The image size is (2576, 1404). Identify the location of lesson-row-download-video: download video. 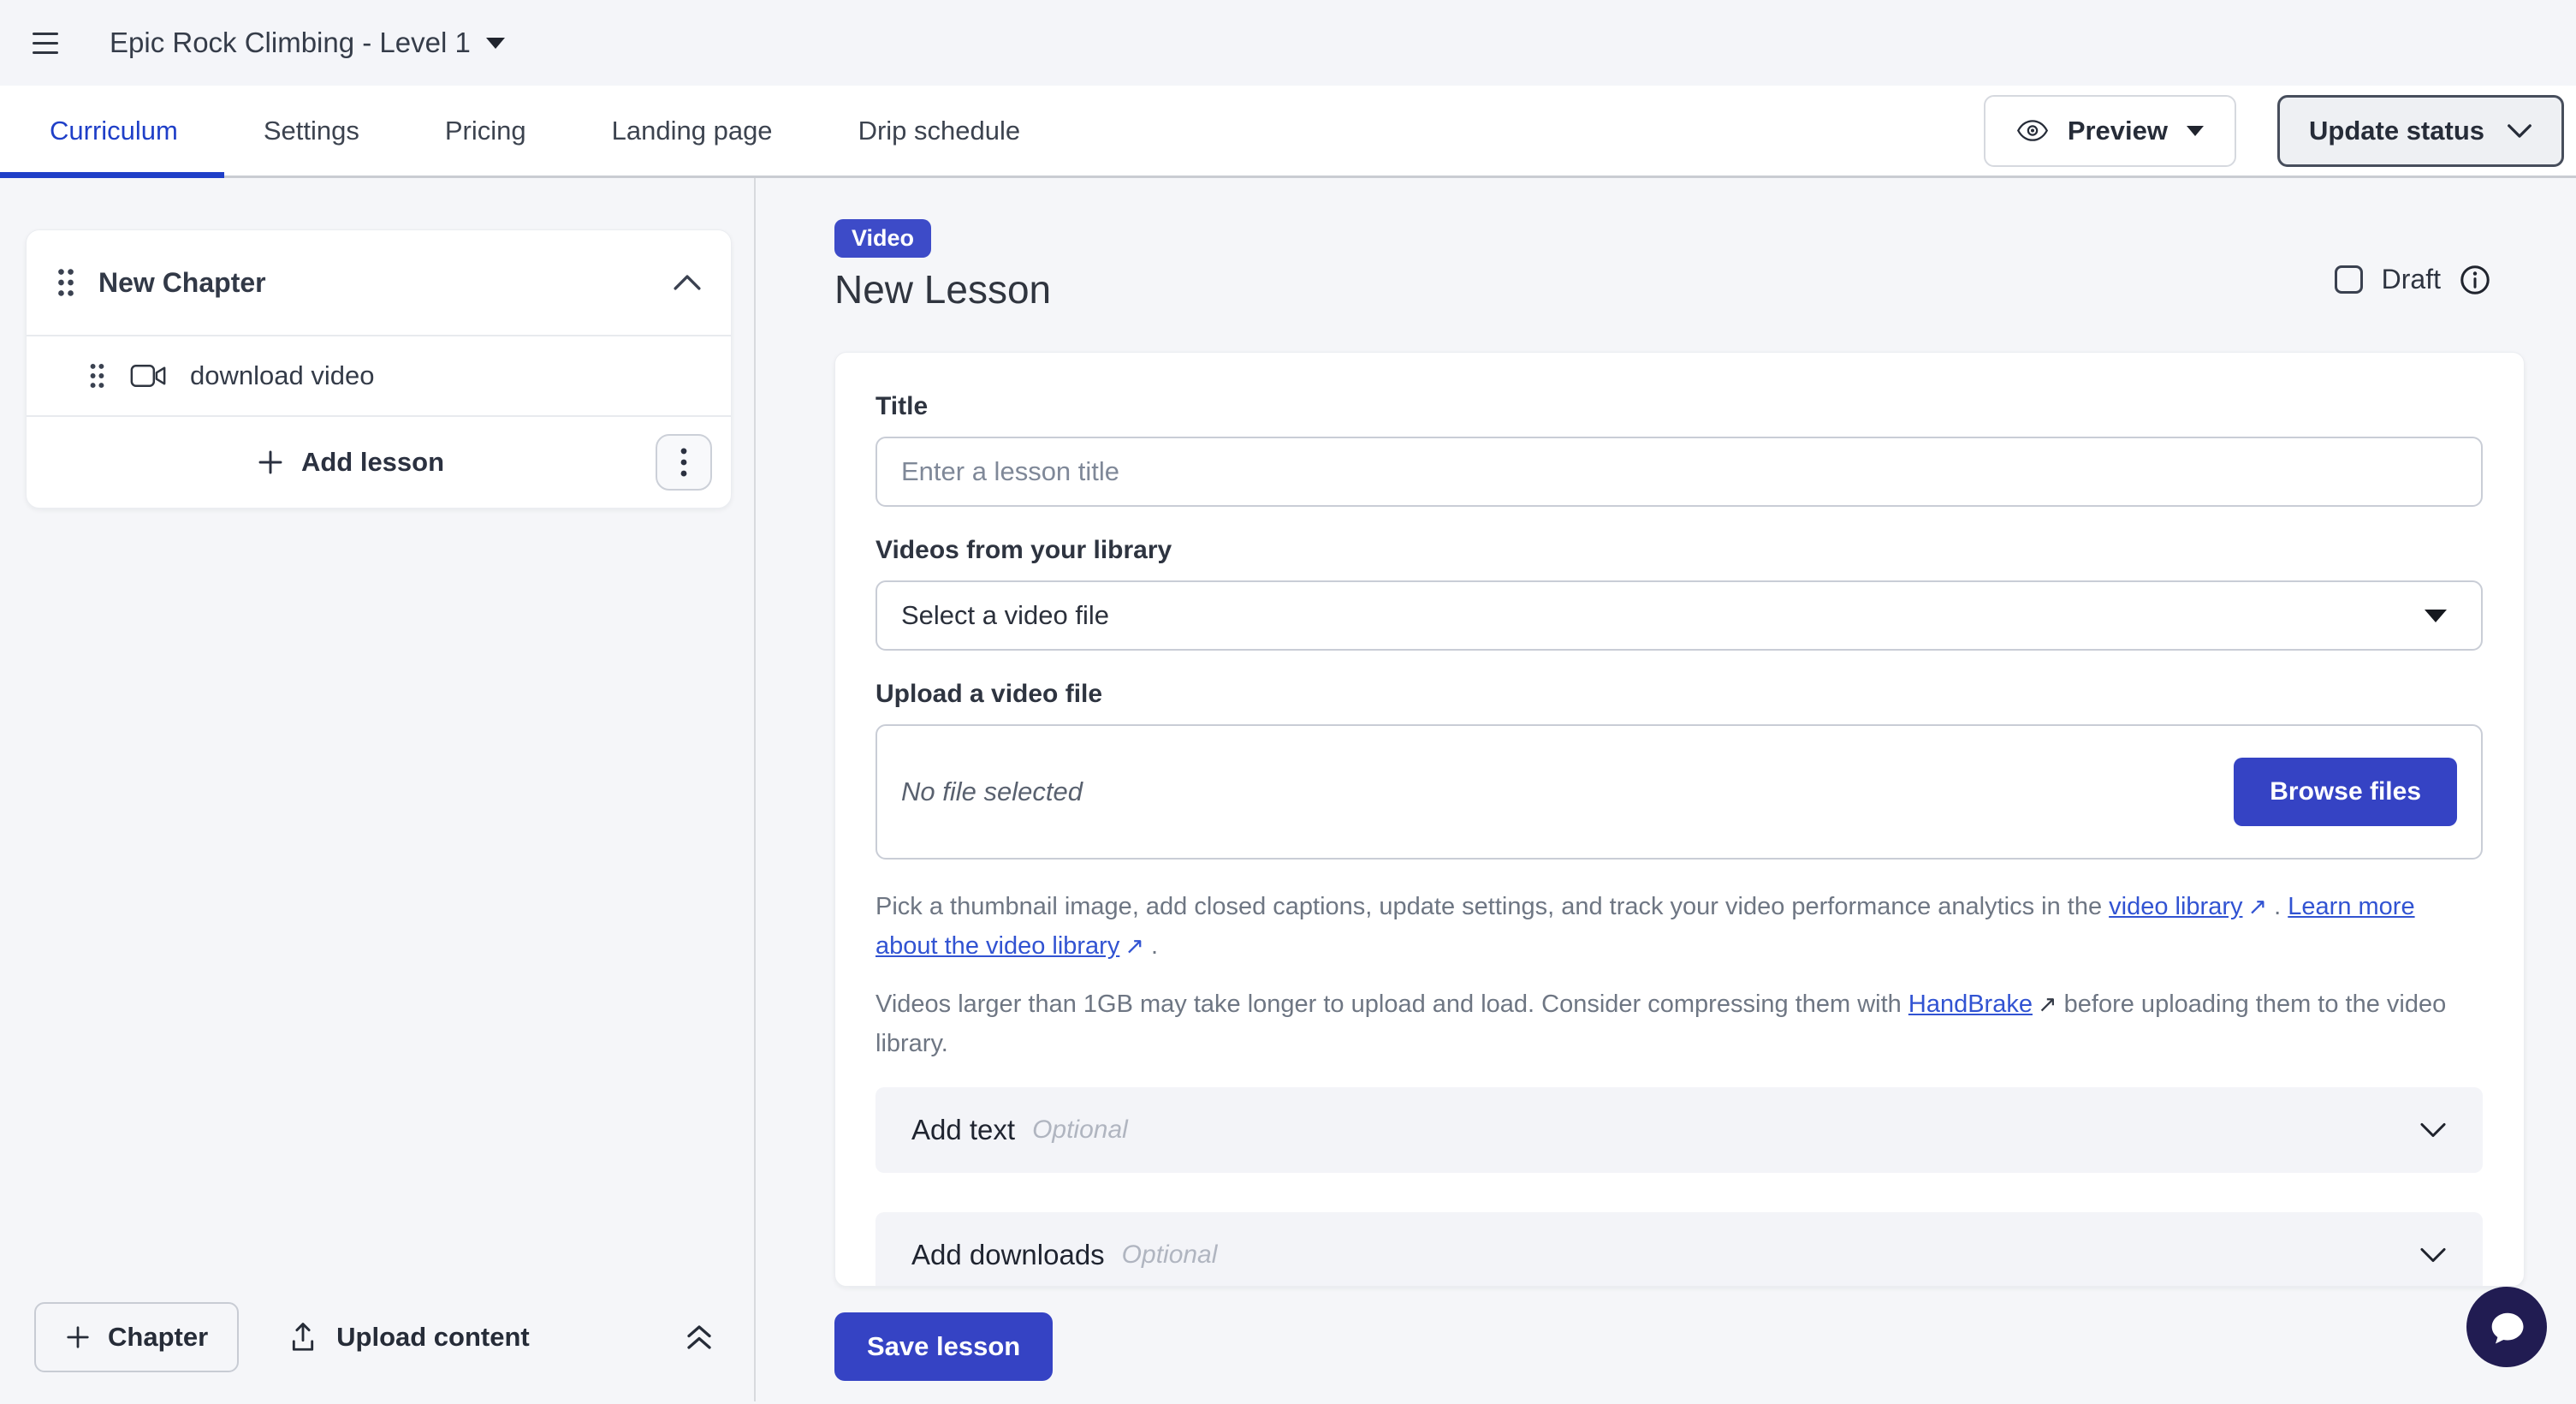
(379, 375).